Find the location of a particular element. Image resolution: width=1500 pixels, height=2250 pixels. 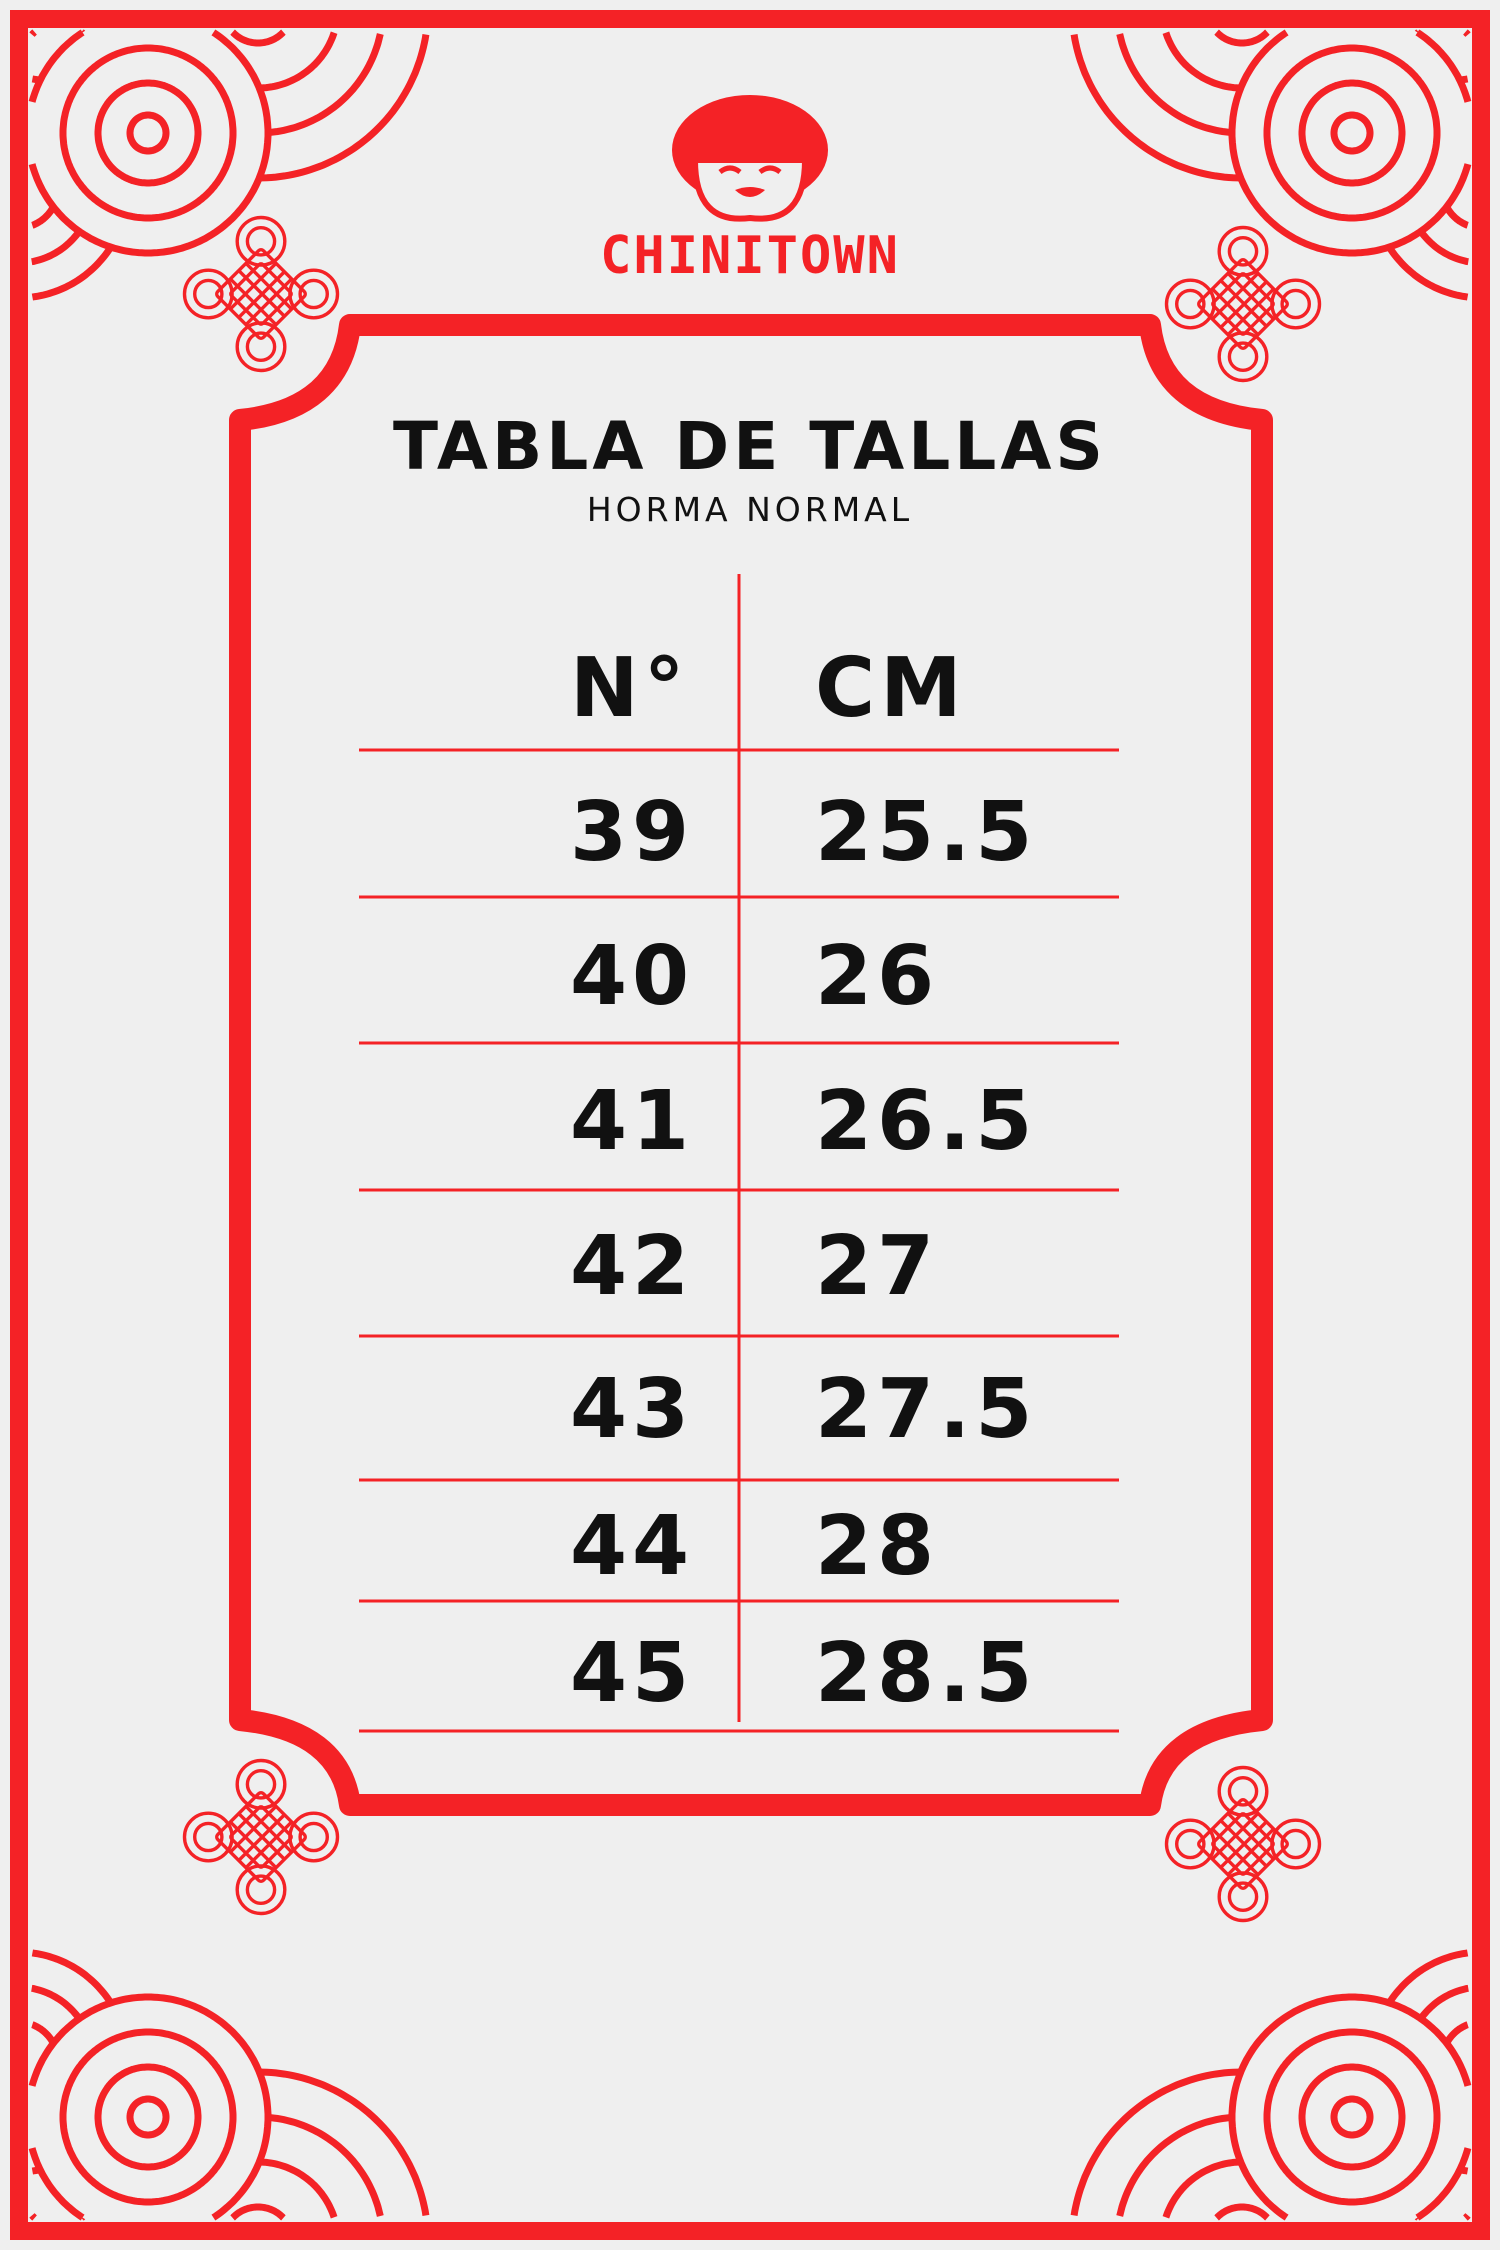

size-value: 40 is located at coordinates (632, 976).